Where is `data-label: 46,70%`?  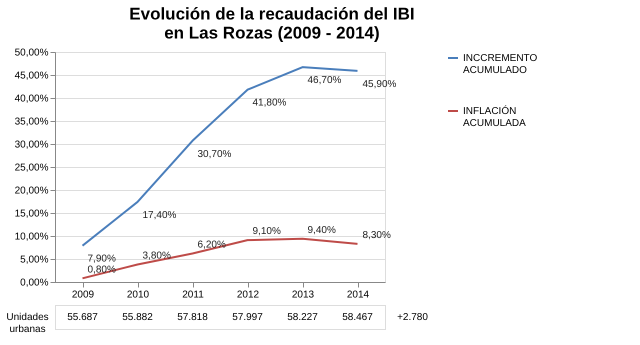
data-label: 46,70% is located at coordinates (325, 80).